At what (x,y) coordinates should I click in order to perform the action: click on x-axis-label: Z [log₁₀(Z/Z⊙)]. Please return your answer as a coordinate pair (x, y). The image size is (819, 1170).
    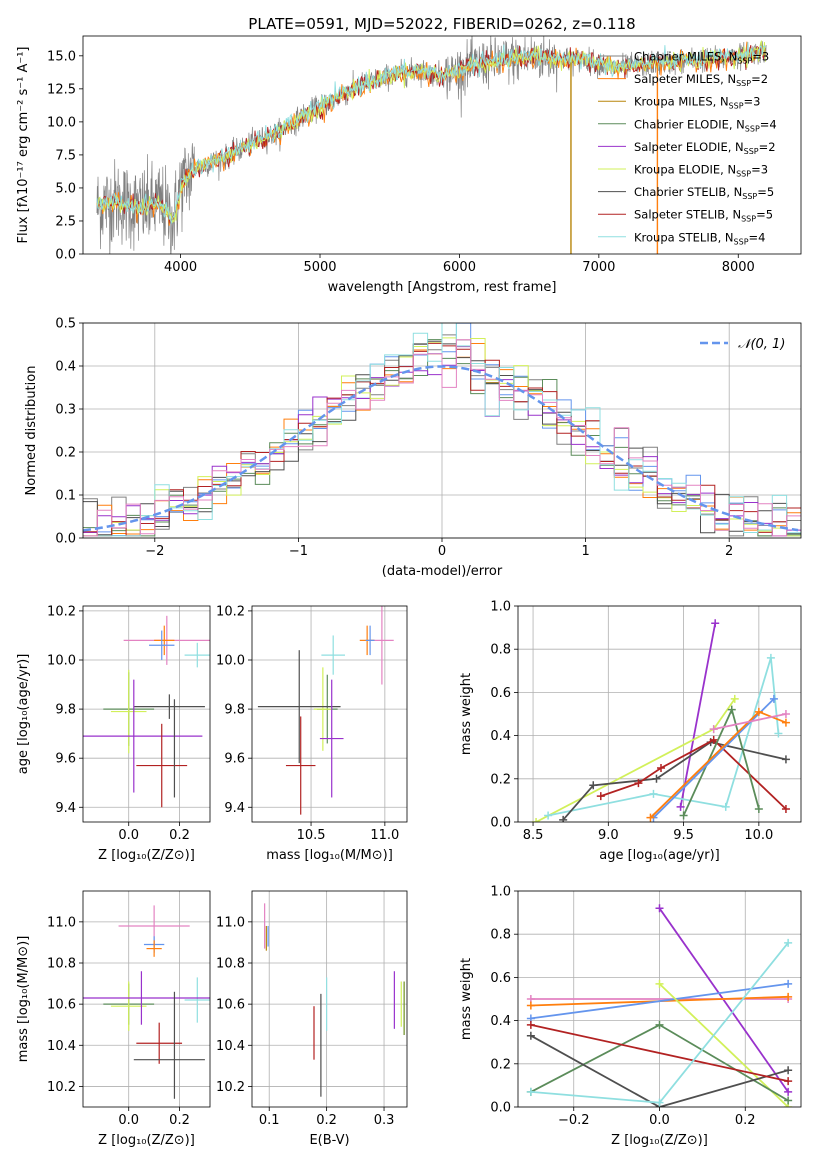
    Looking at the image, I should click on (659, 1140).